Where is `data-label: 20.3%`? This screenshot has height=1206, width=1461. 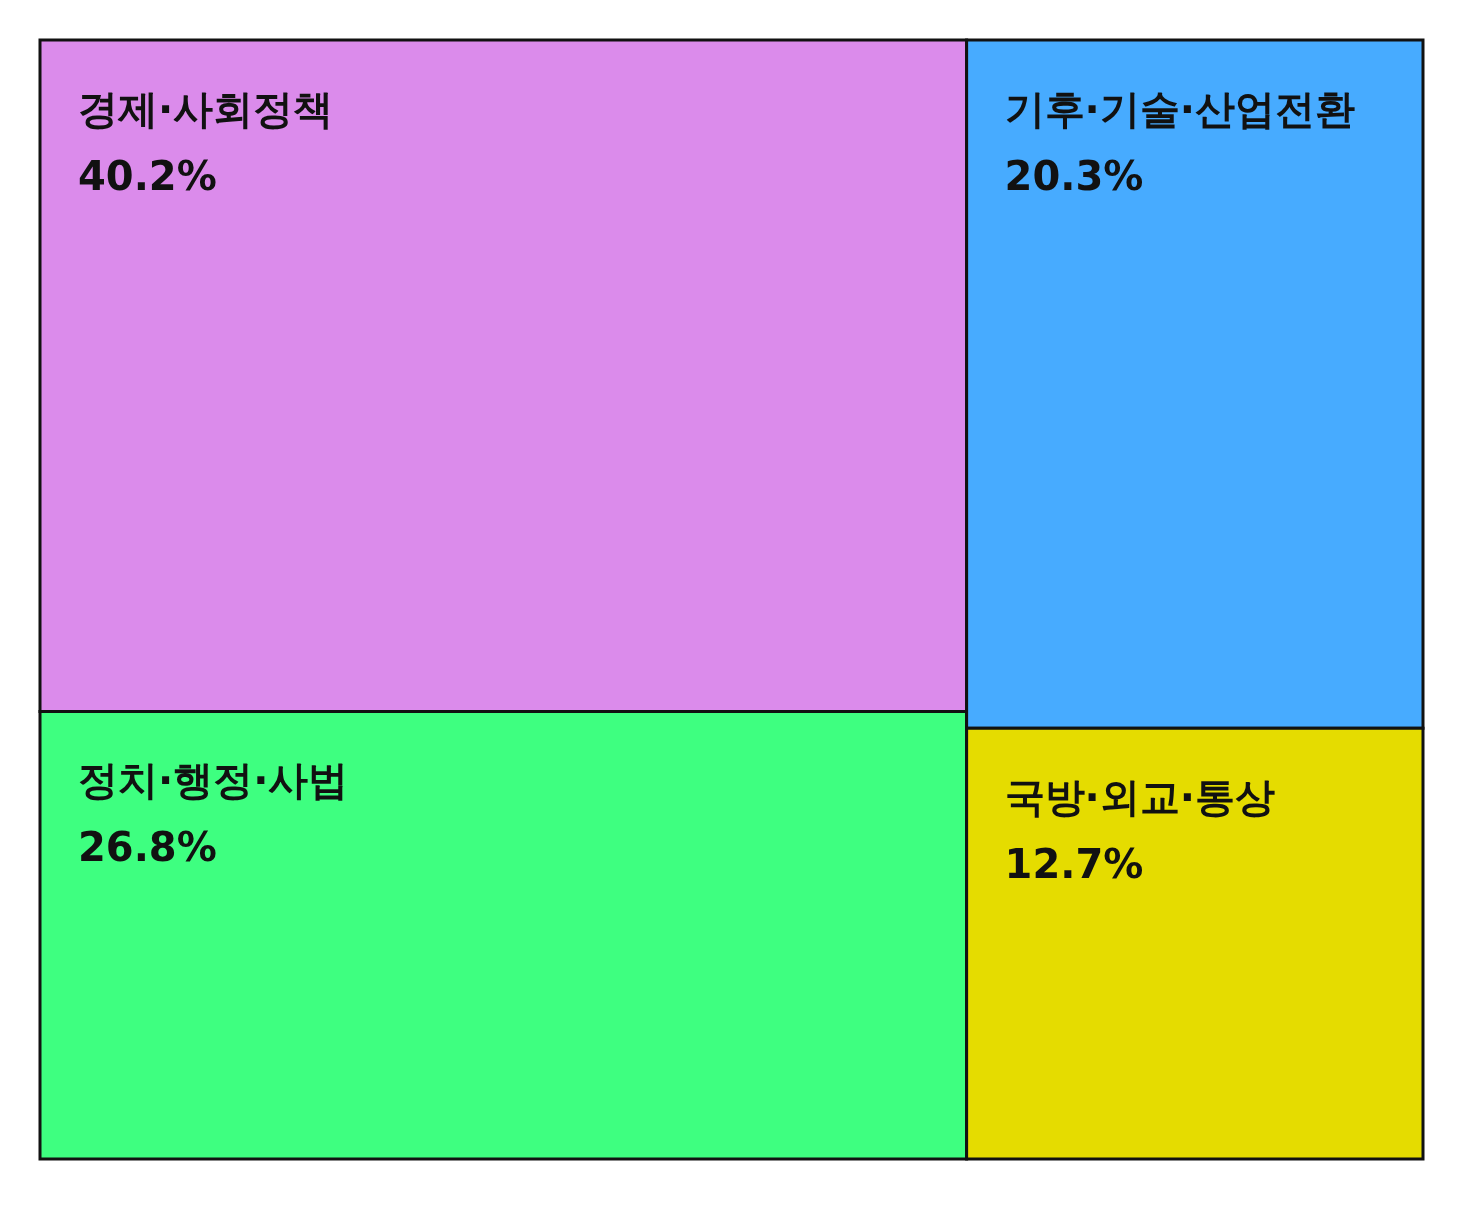
data-label: 20.3% is located at coordinates (1074, 176).